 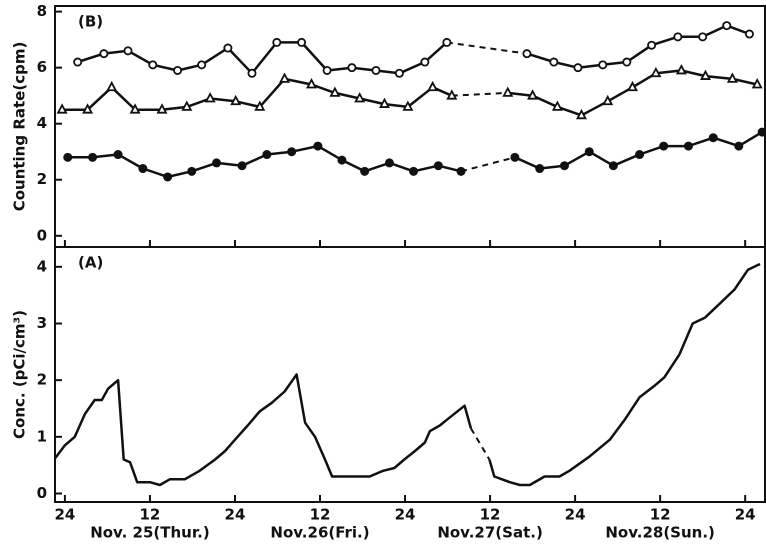 What do you see at coordinates (42, 323) in the screenshot?
I see `y-tick-label: 3` at bounding box center [42, 323].